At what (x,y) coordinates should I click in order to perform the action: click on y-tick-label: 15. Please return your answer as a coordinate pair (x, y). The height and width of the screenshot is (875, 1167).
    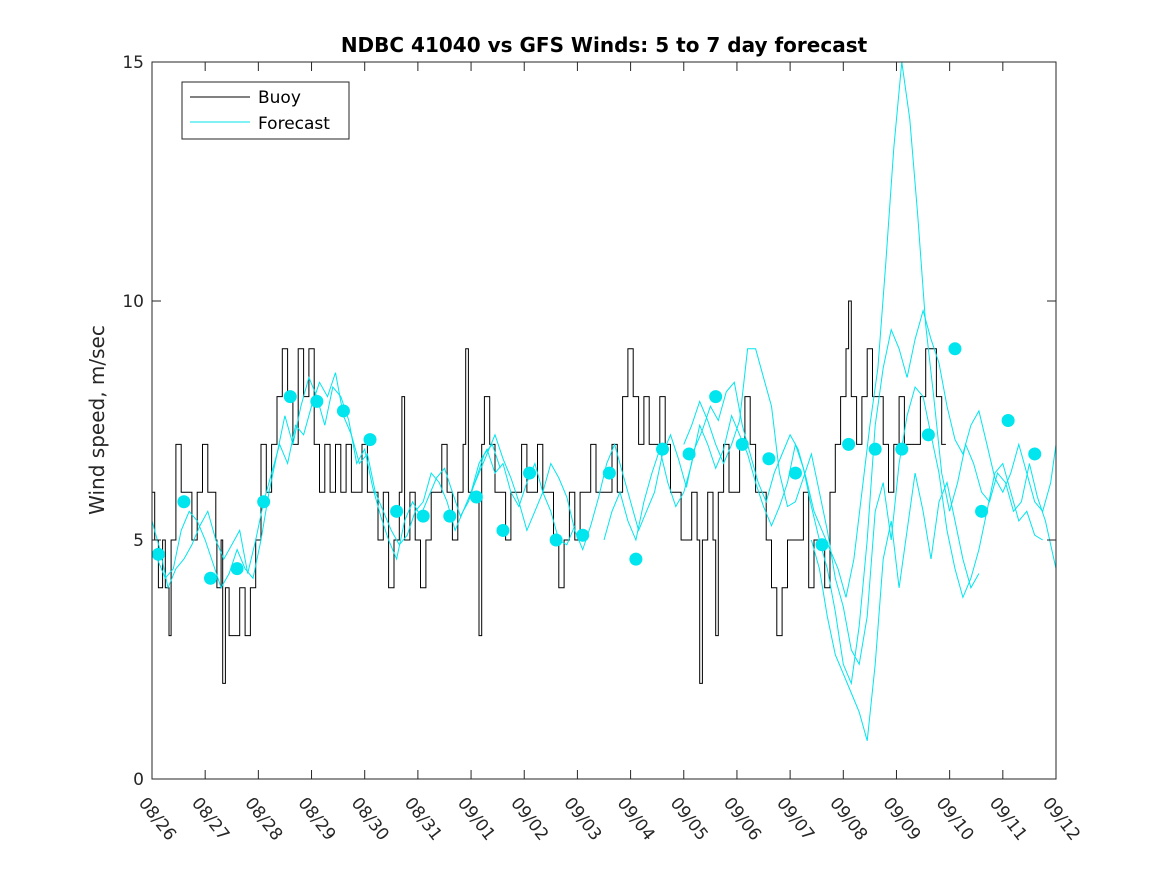
    Looking at the image, I should click on (133, 63).